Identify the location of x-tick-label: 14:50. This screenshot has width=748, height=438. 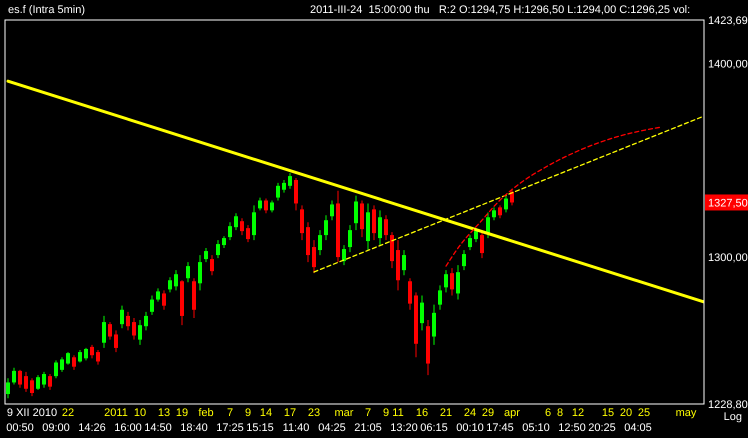
(158, 428).